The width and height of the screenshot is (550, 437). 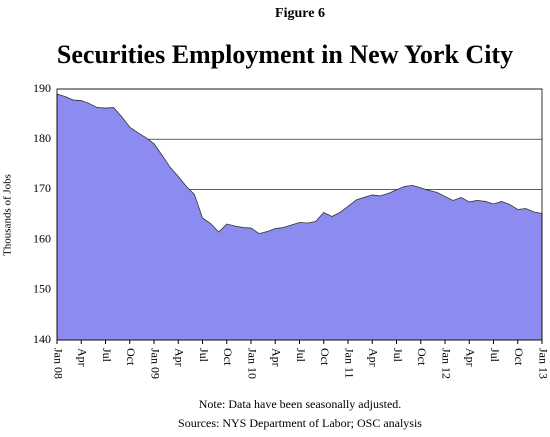 What do you see at coordinates (42, 138) in the screenshot?
I see `y-tick-label: 180` at bounding box center [42, 138].